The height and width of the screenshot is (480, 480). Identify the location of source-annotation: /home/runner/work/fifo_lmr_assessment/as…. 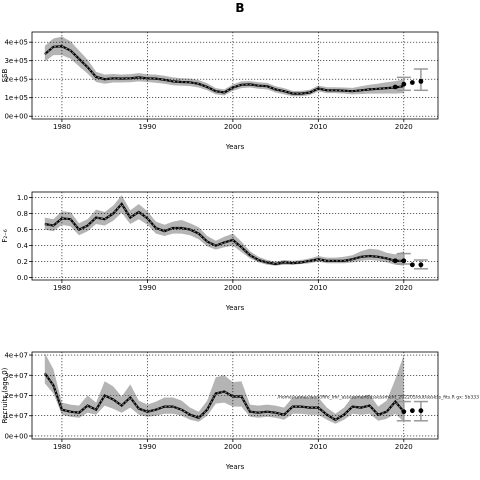
(379, 398).